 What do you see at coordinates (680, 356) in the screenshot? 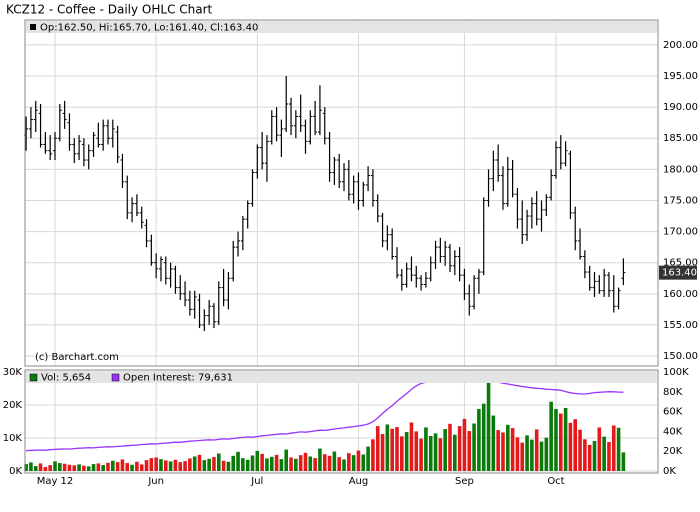
I see `y-tick-label: 150.00` at bounding box center [680, 356].